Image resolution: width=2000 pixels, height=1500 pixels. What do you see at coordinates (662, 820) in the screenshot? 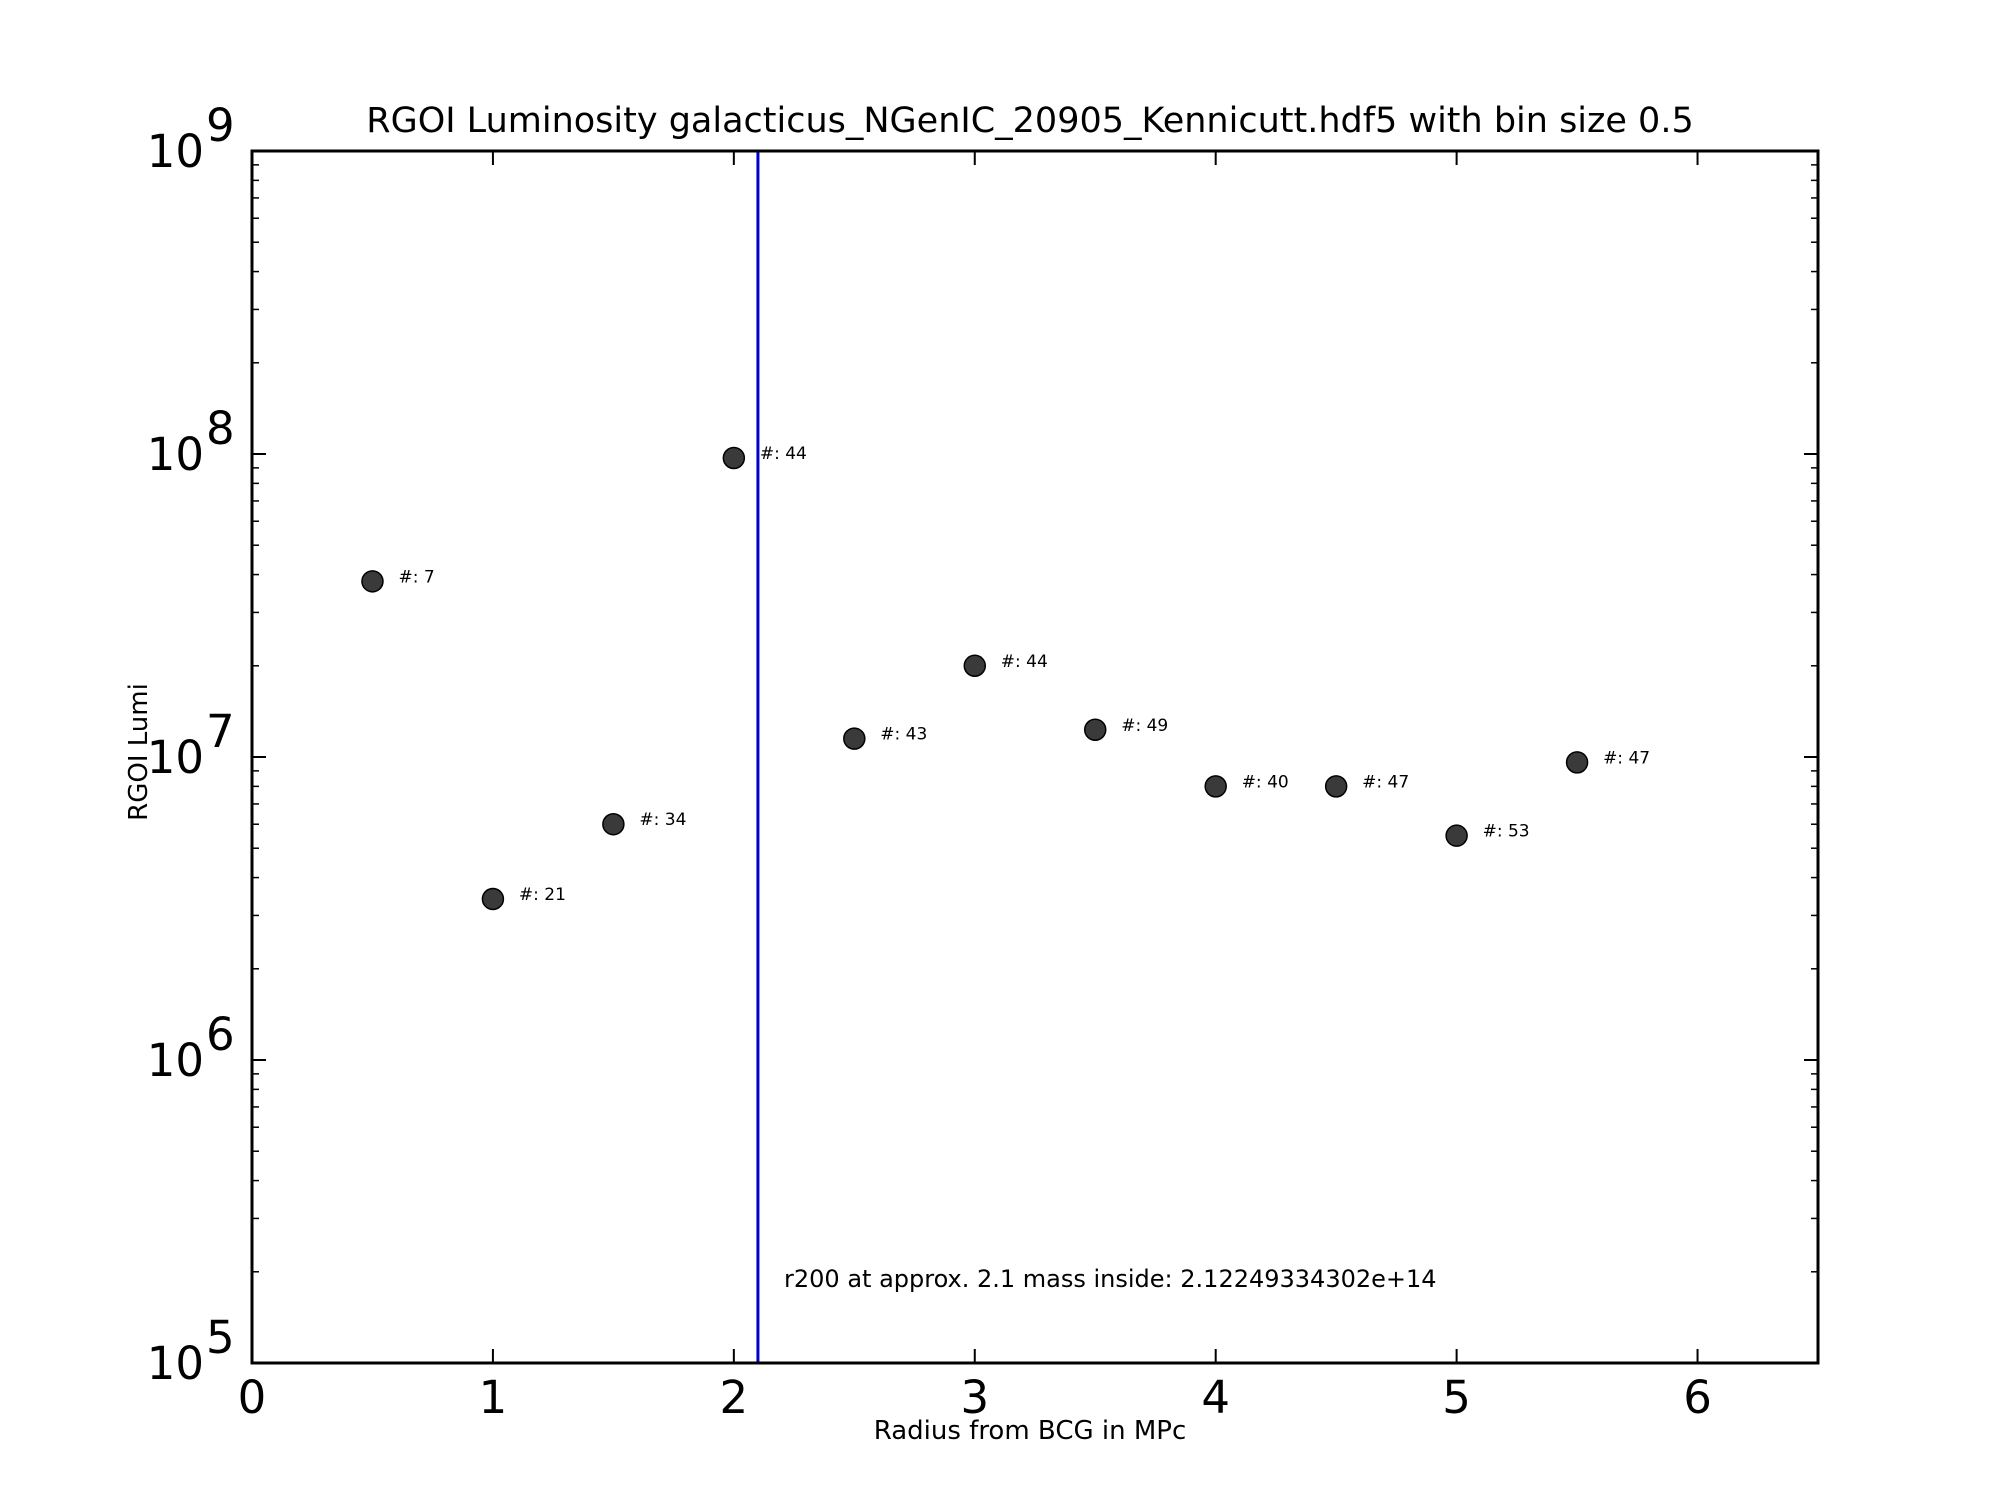
I see `data-point-label: #: 34` at bounding box center [662, 820].